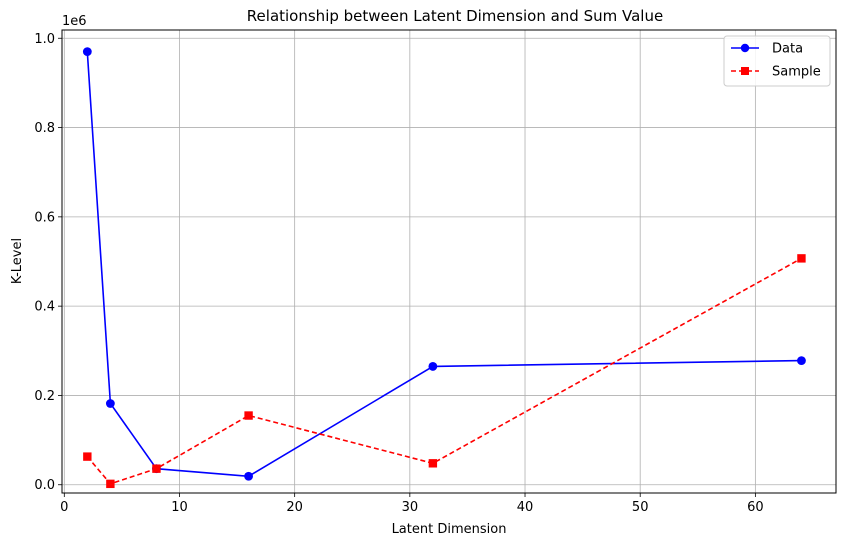  What do you see at coordinates (449, 529) in the screenshot?
I see `x-axis-label: Latent Dimension` at bounding box center [449, 529].